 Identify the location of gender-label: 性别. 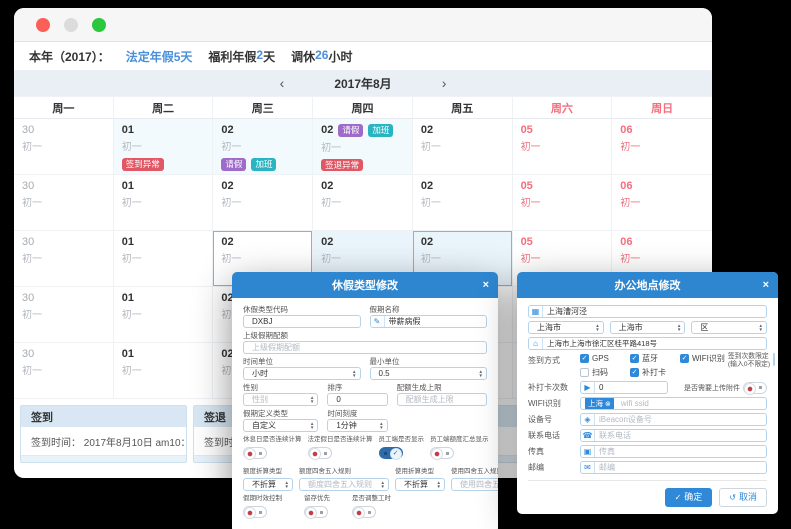
(250, 387).